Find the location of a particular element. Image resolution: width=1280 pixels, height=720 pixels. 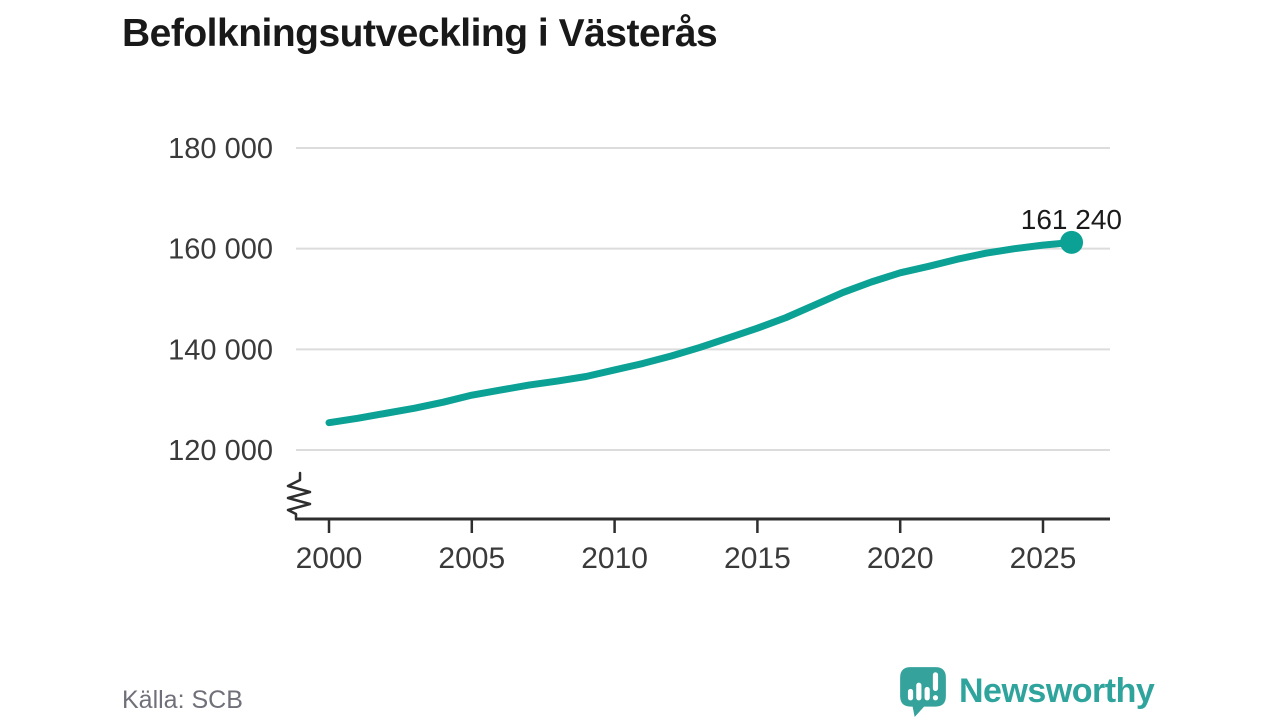

end-point-marker is located at coordinates (1072, 242).